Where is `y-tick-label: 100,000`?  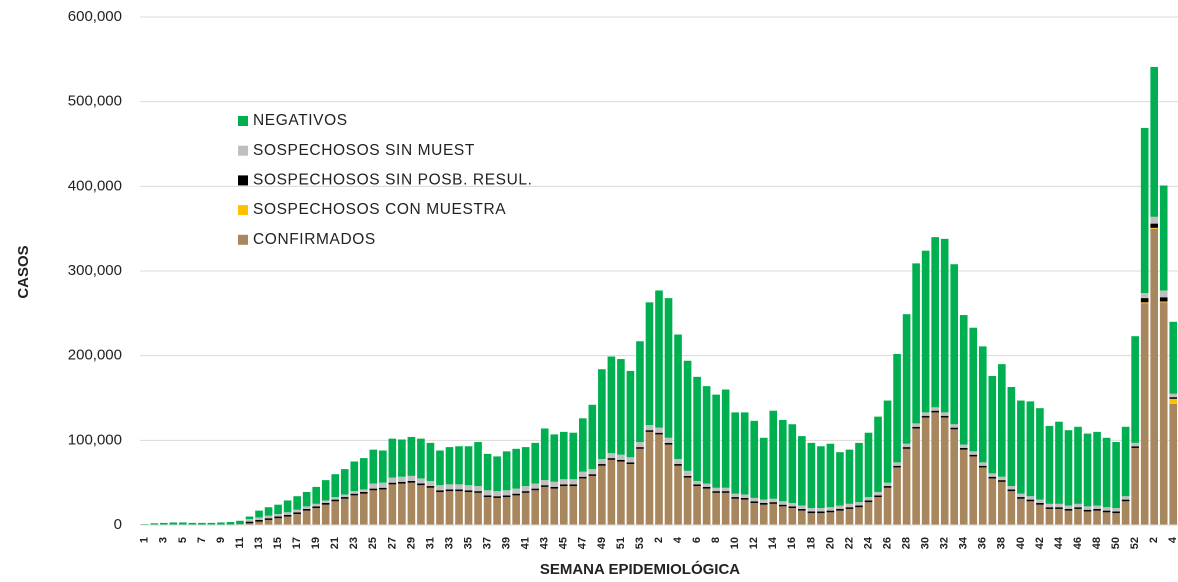
y-tick-label: 100,000 is located at coordinates (95, 439).